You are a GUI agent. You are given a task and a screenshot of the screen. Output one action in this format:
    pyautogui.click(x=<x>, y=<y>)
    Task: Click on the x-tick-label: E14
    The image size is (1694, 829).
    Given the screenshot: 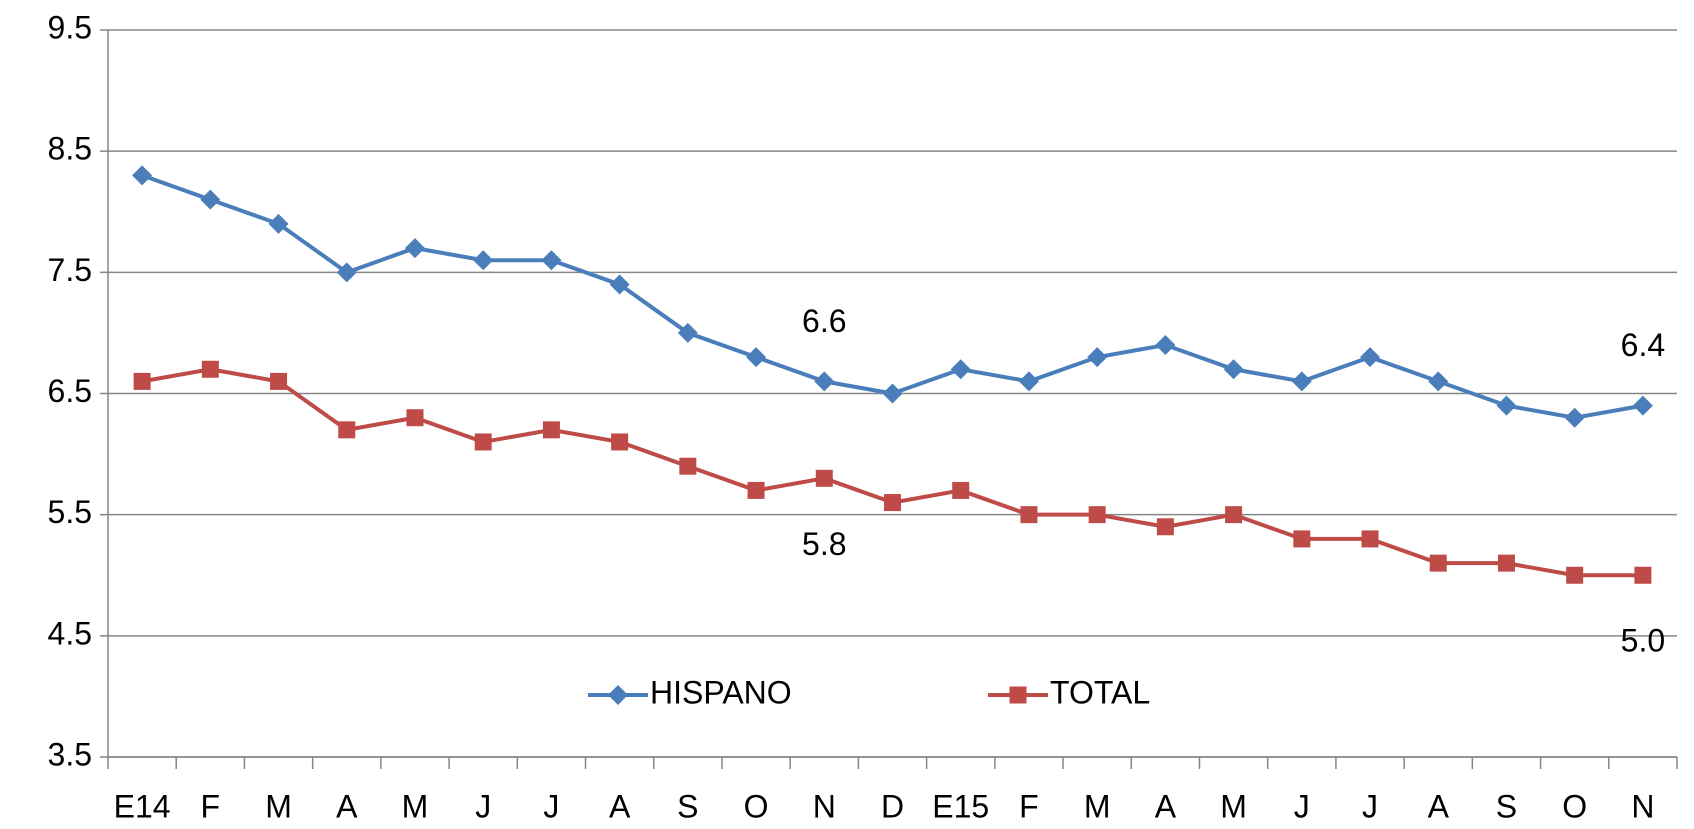 What is the action you would take?
    pyautogui.click(x=142, y=806)
    